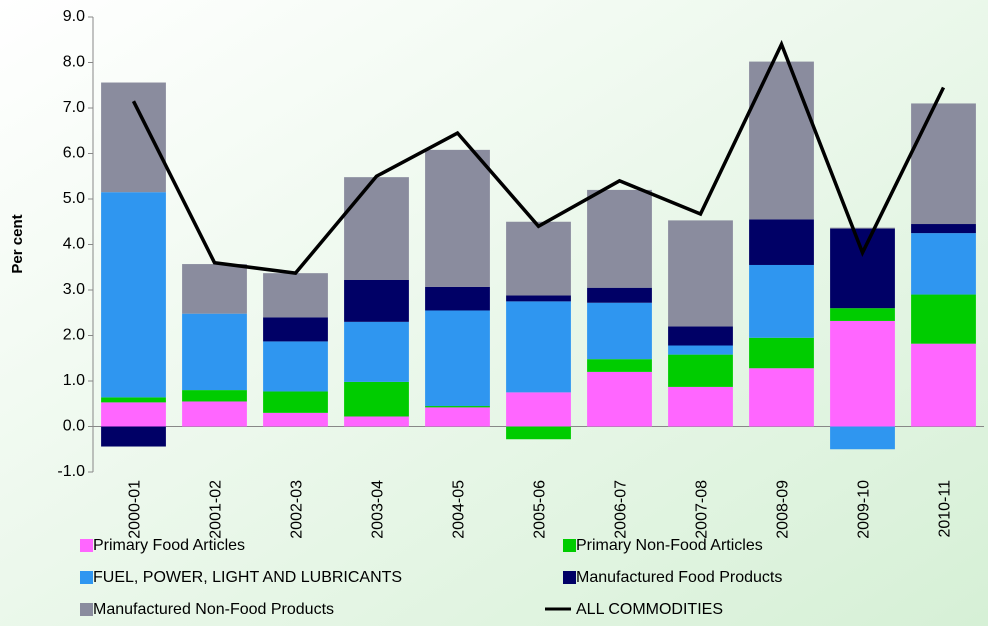  What do you see at coordinates (213, 609) in the screenshot?
I see `legend-label: Manufactured Non-Food Products` at bounding box center [213, 609].